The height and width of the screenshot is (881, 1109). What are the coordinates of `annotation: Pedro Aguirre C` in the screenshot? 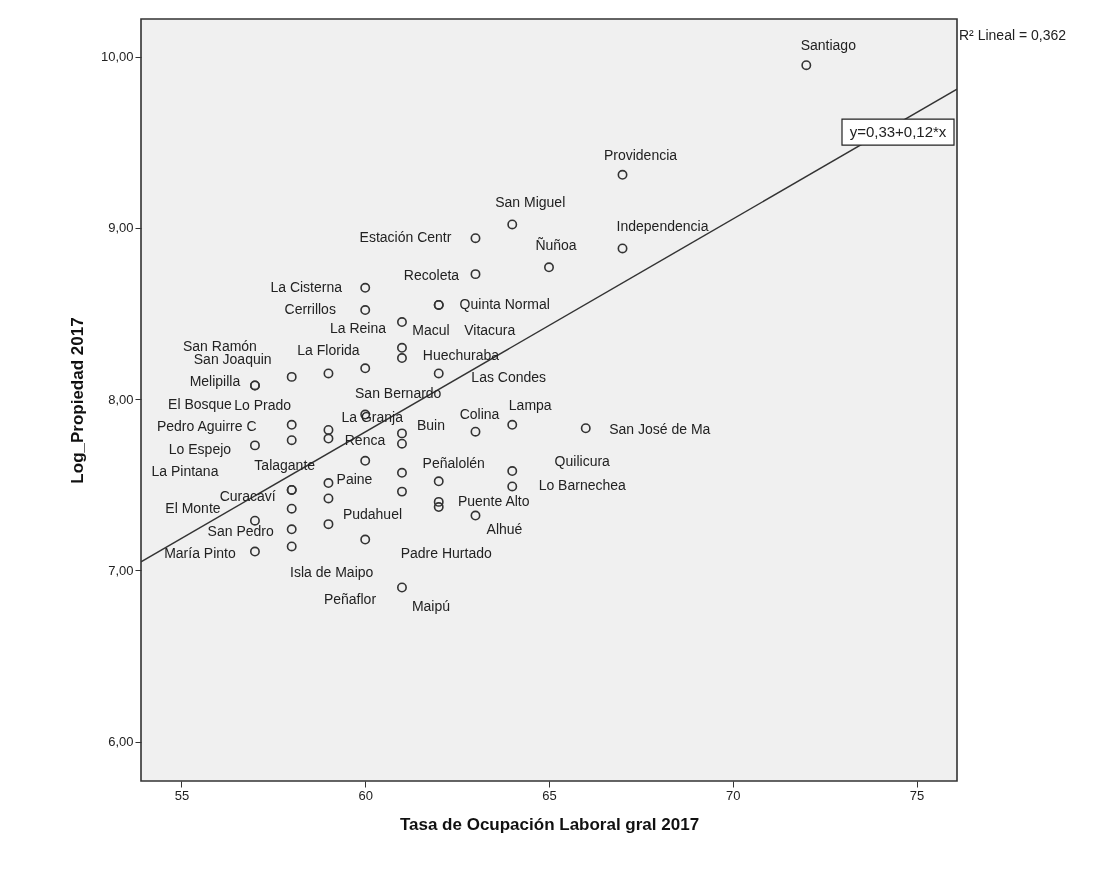 It's located at (206, 425).